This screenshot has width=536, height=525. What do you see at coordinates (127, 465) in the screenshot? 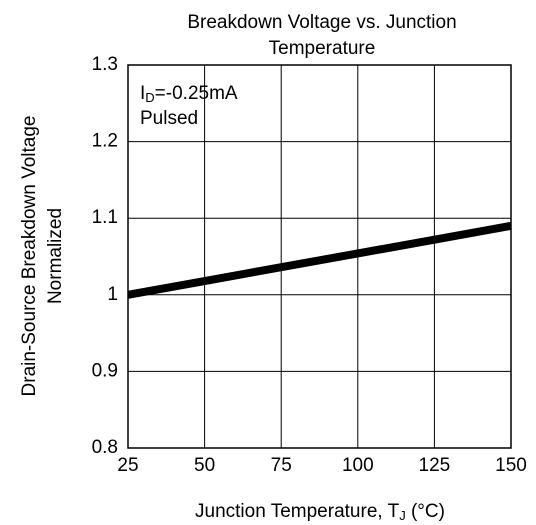
I see `x-tick-label: 25` at bounding box center [127, 465].